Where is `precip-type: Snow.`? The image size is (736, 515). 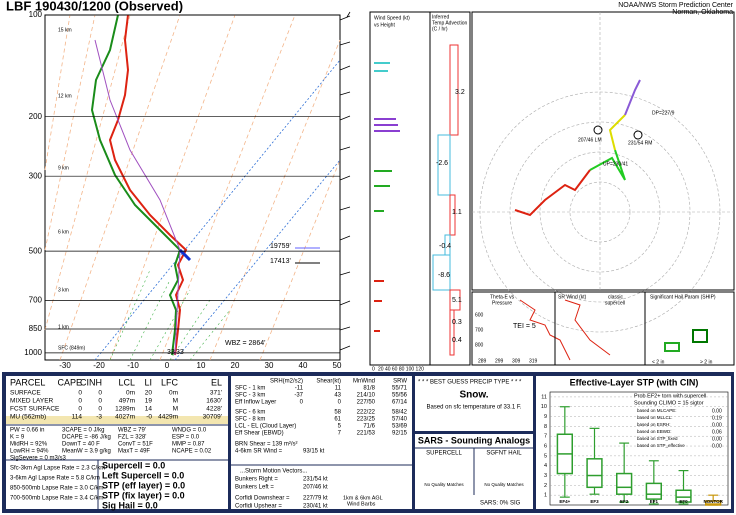
precip-type: Snow. is located at coordinates (473, 395).